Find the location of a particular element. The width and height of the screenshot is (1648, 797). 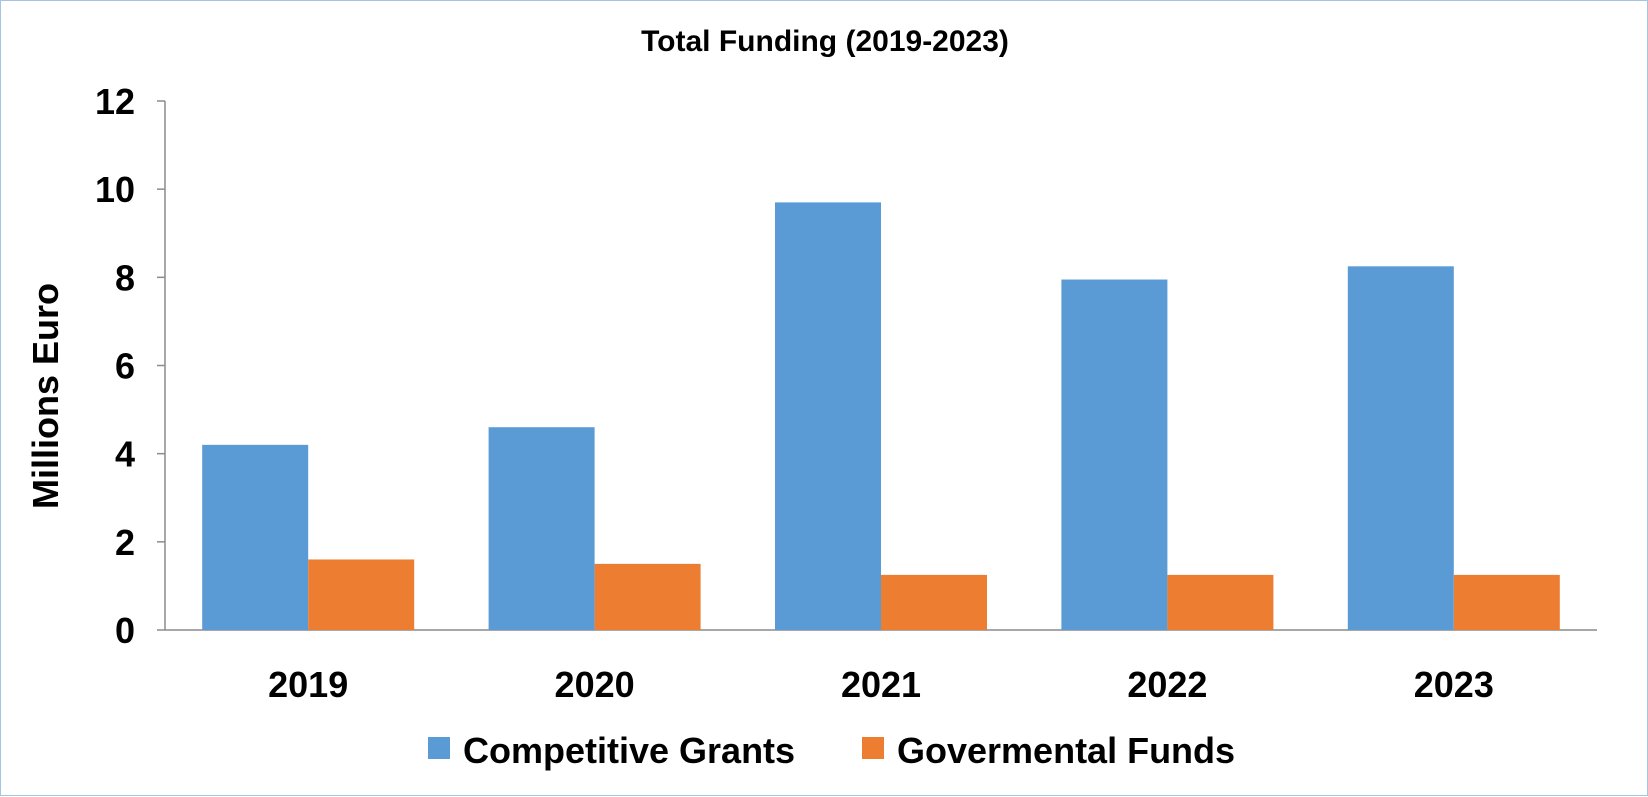

legend-label: Govermental Funds is located at coordinates (1066, 750).